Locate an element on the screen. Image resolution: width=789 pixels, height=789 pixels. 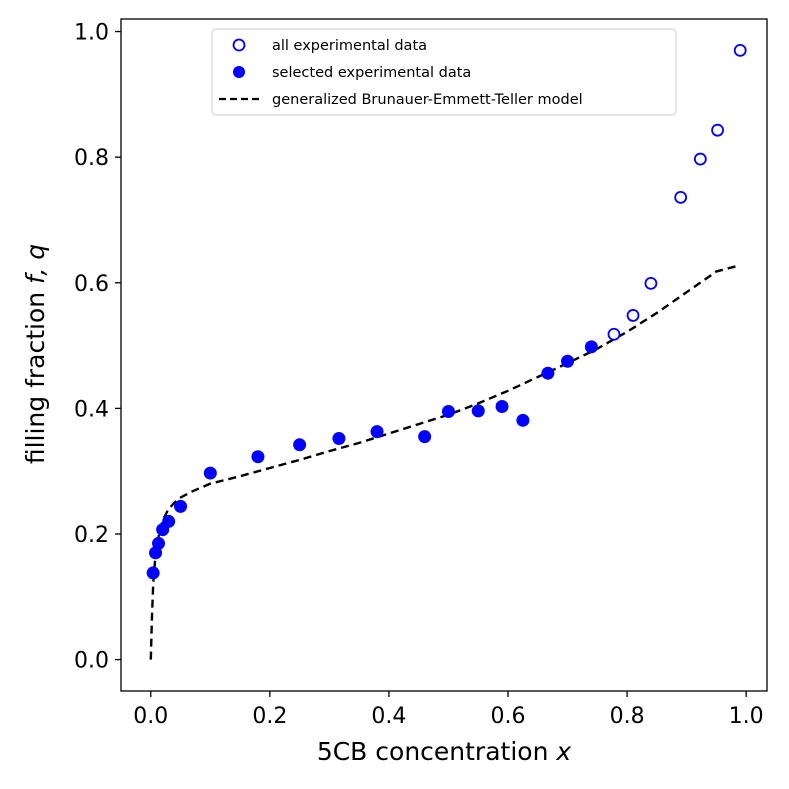
y-tick-label: 0.8 is located at coordinates (91, 158).